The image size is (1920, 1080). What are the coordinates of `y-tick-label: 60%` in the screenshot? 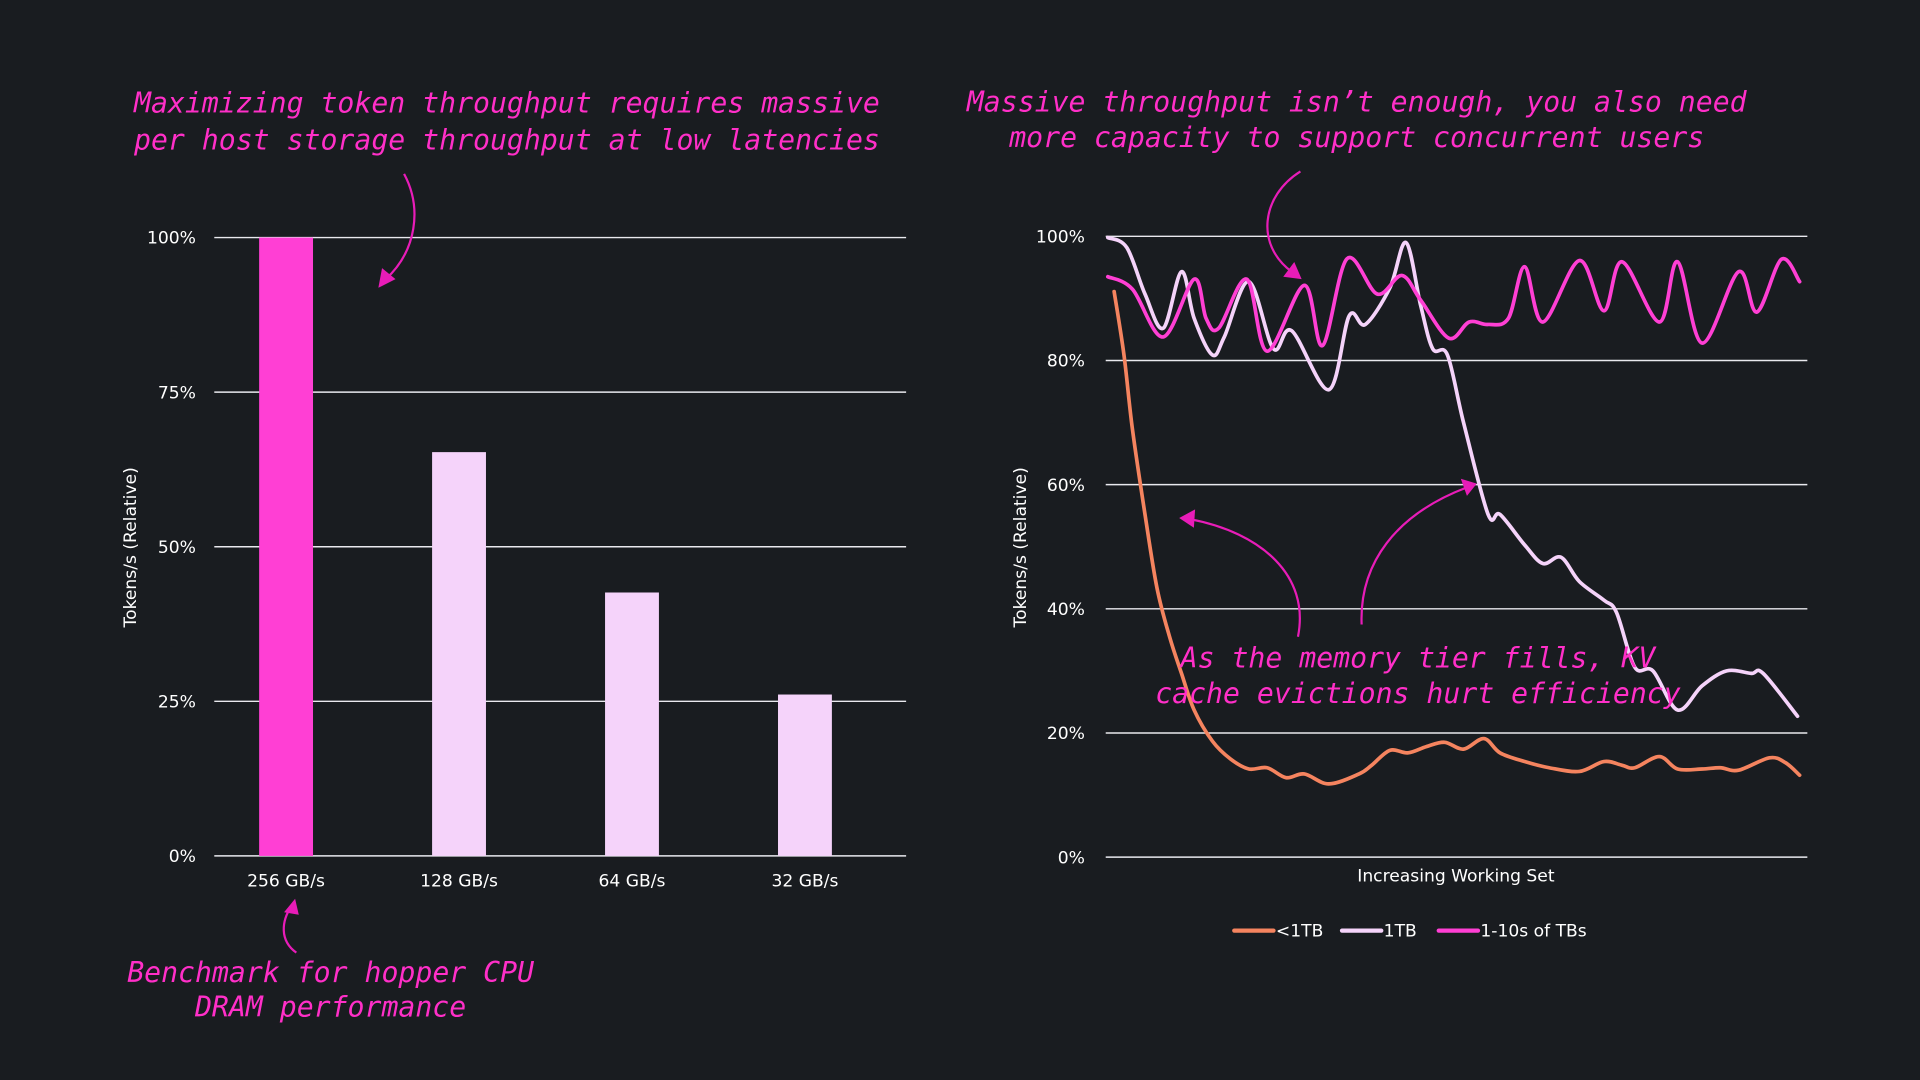 It's located at (1066, 486).